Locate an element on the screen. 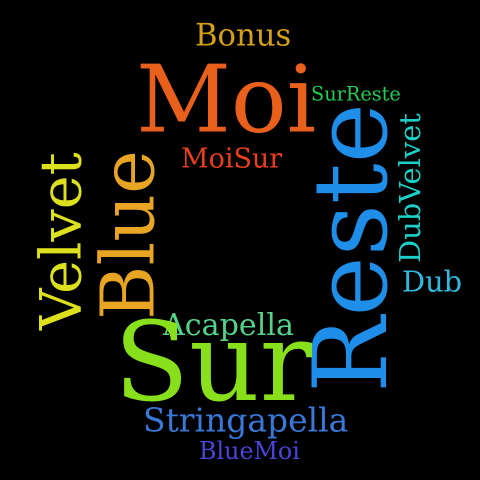 This screenshot has height=480, width=480. word-moisur: MoiSur is located at coordinates (232, 159).